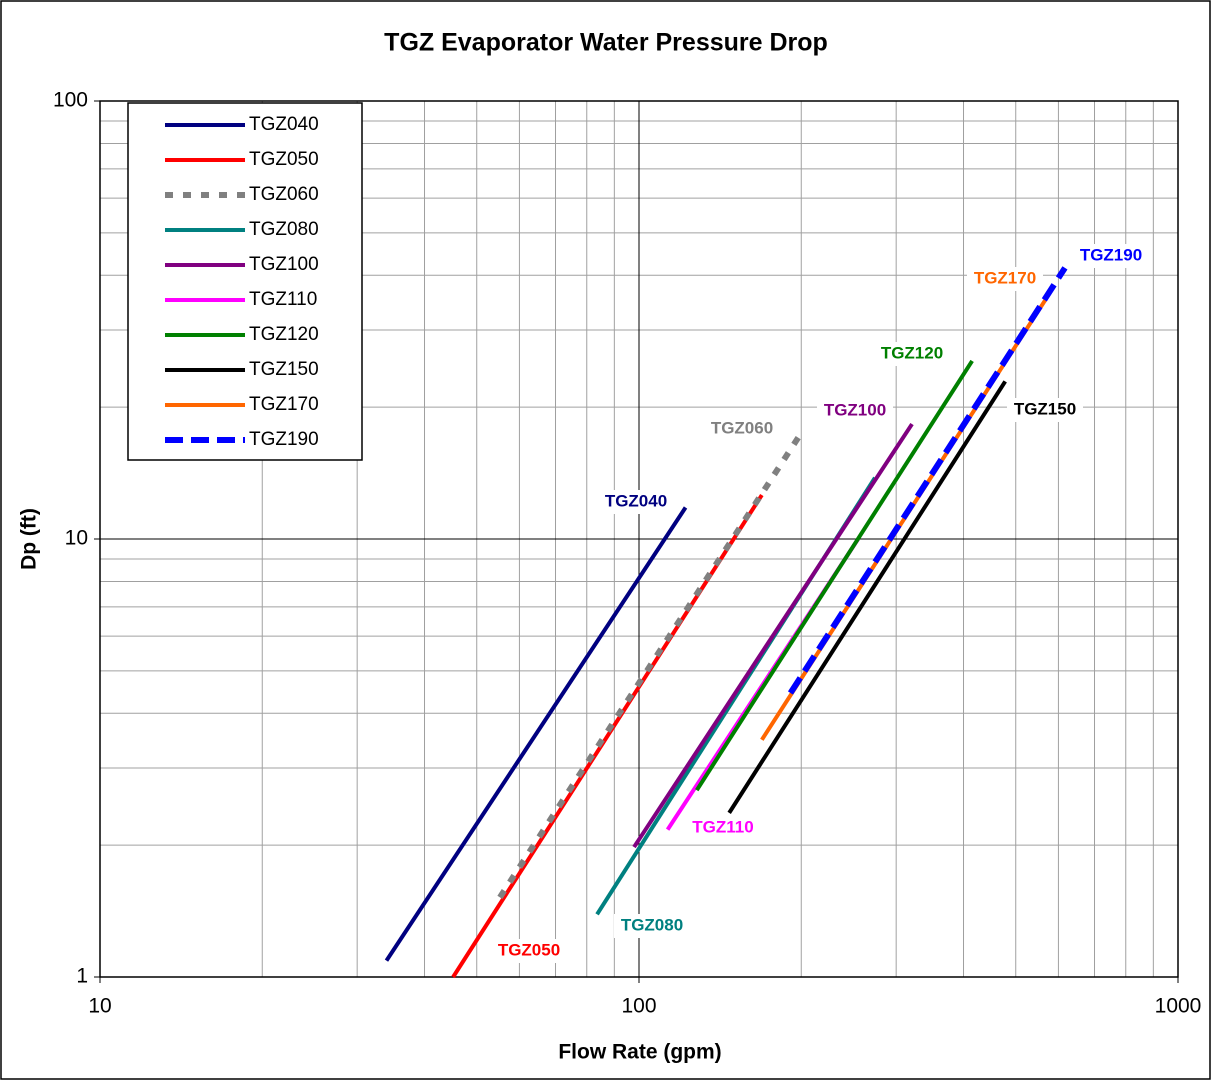  I want to click on series-annotation: TGZ110, so click(722, 826).